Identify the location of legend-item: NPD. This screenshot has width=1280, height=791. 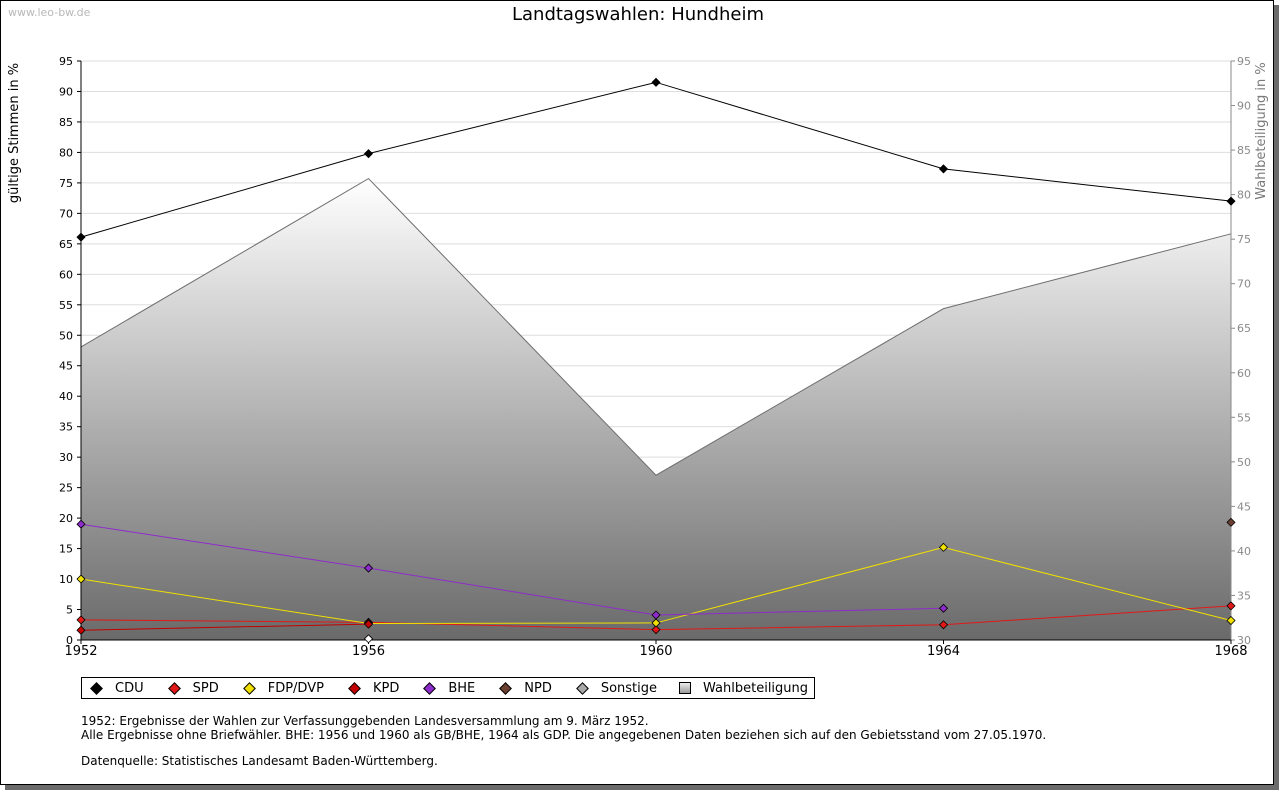
(524, 688).